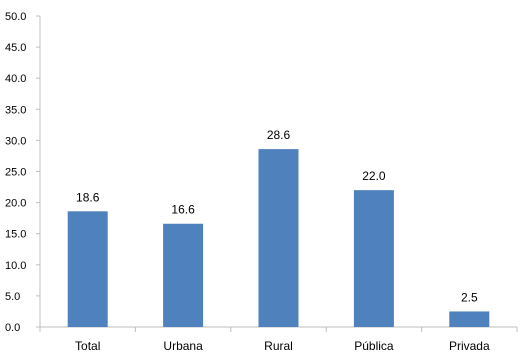 The width and height of the screenshot is (527, 359). What do you see at coordinates (87, 269) in the screenshot?
I see `bar-total` at bounding box center [87, 269].